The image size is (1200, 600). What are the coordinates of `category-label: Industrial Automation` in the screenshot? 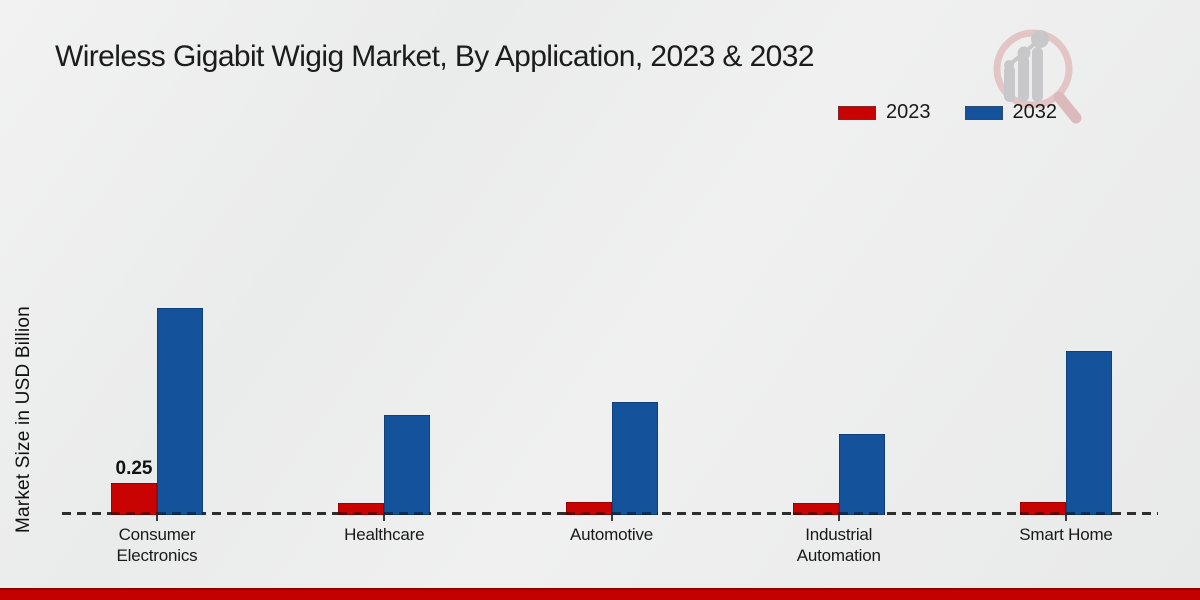 It's located at (838, 545).